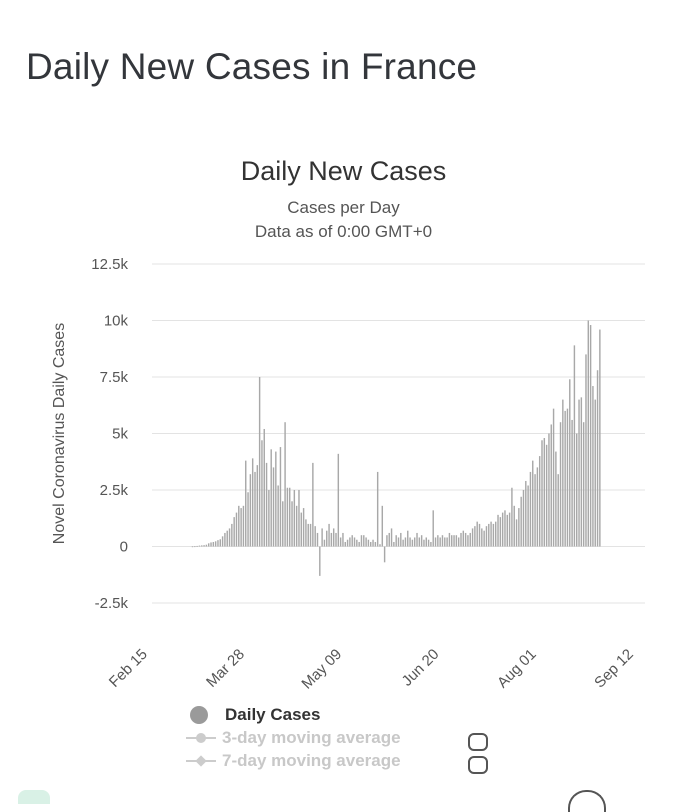 This screenshot has height=812, width=687. I want to click on legend-circle-icon, so click(199, 714).